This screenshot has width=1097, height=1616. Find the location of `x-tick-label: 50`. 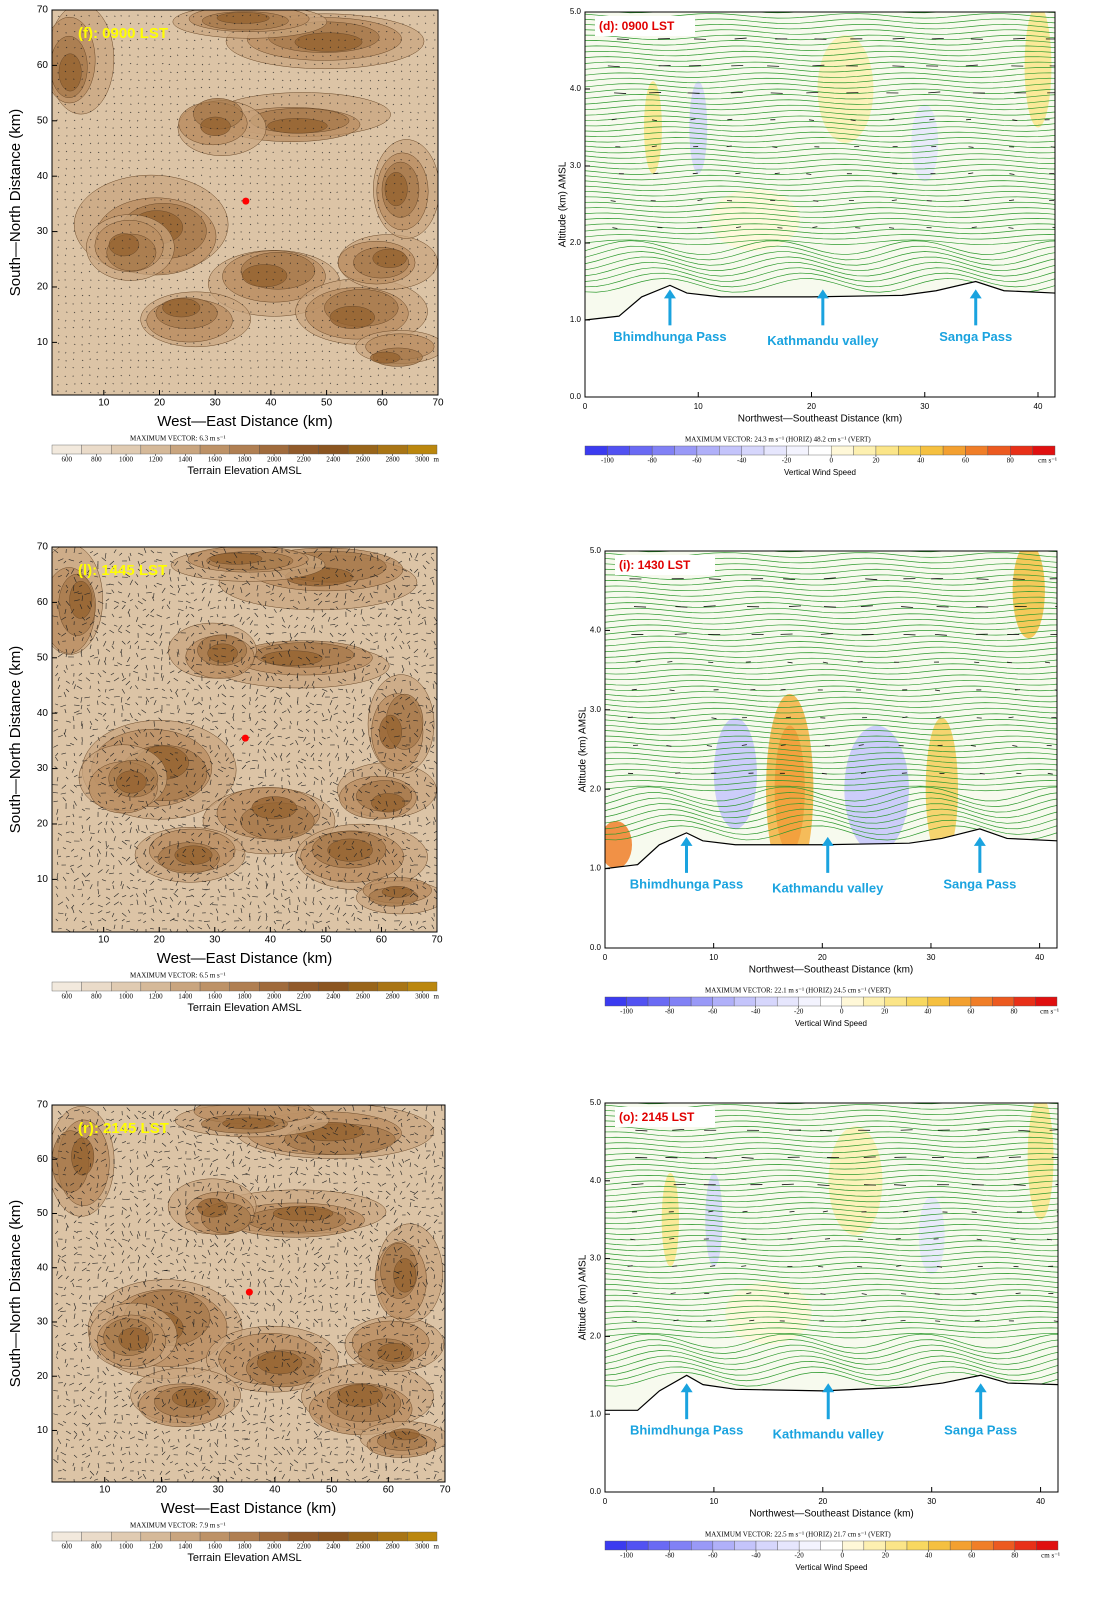

x-tick-label: 50 is located at coordinates (327, 403).